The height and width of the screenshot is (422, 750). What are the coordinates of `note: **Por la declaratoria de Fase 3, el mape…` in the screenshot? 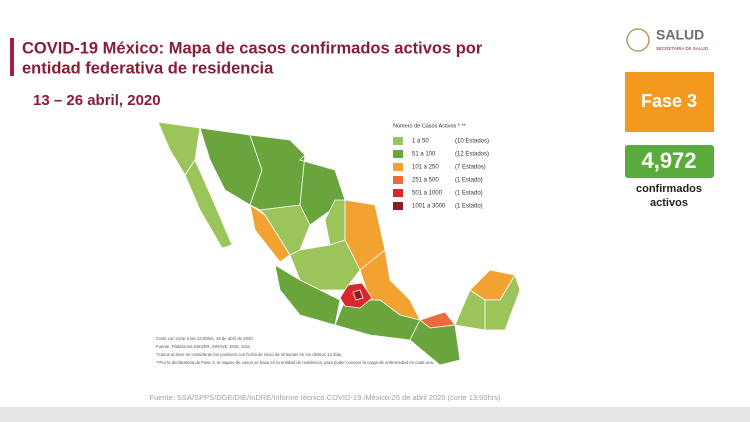 It's located at (295, 362).